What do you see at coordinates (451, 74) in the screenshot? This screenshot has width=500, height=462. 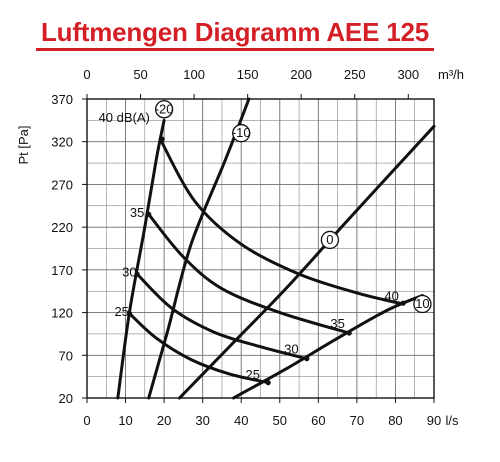 I see `x2-axis-label: m³/h` at bounding box center [451, 74].